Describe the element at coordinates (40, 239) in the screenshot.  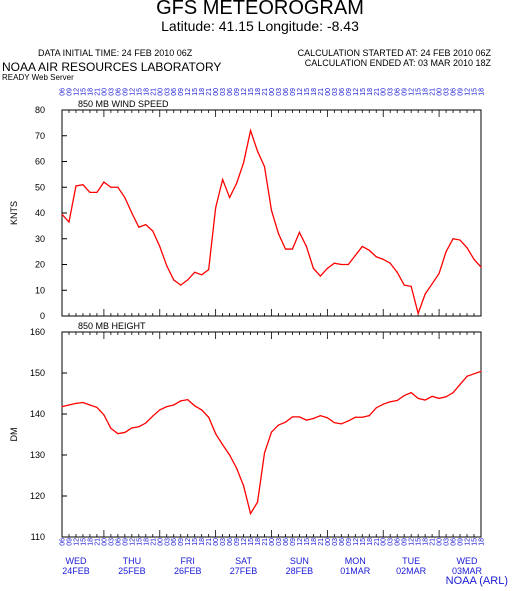
I see `y-tick-label: 30` at that location.